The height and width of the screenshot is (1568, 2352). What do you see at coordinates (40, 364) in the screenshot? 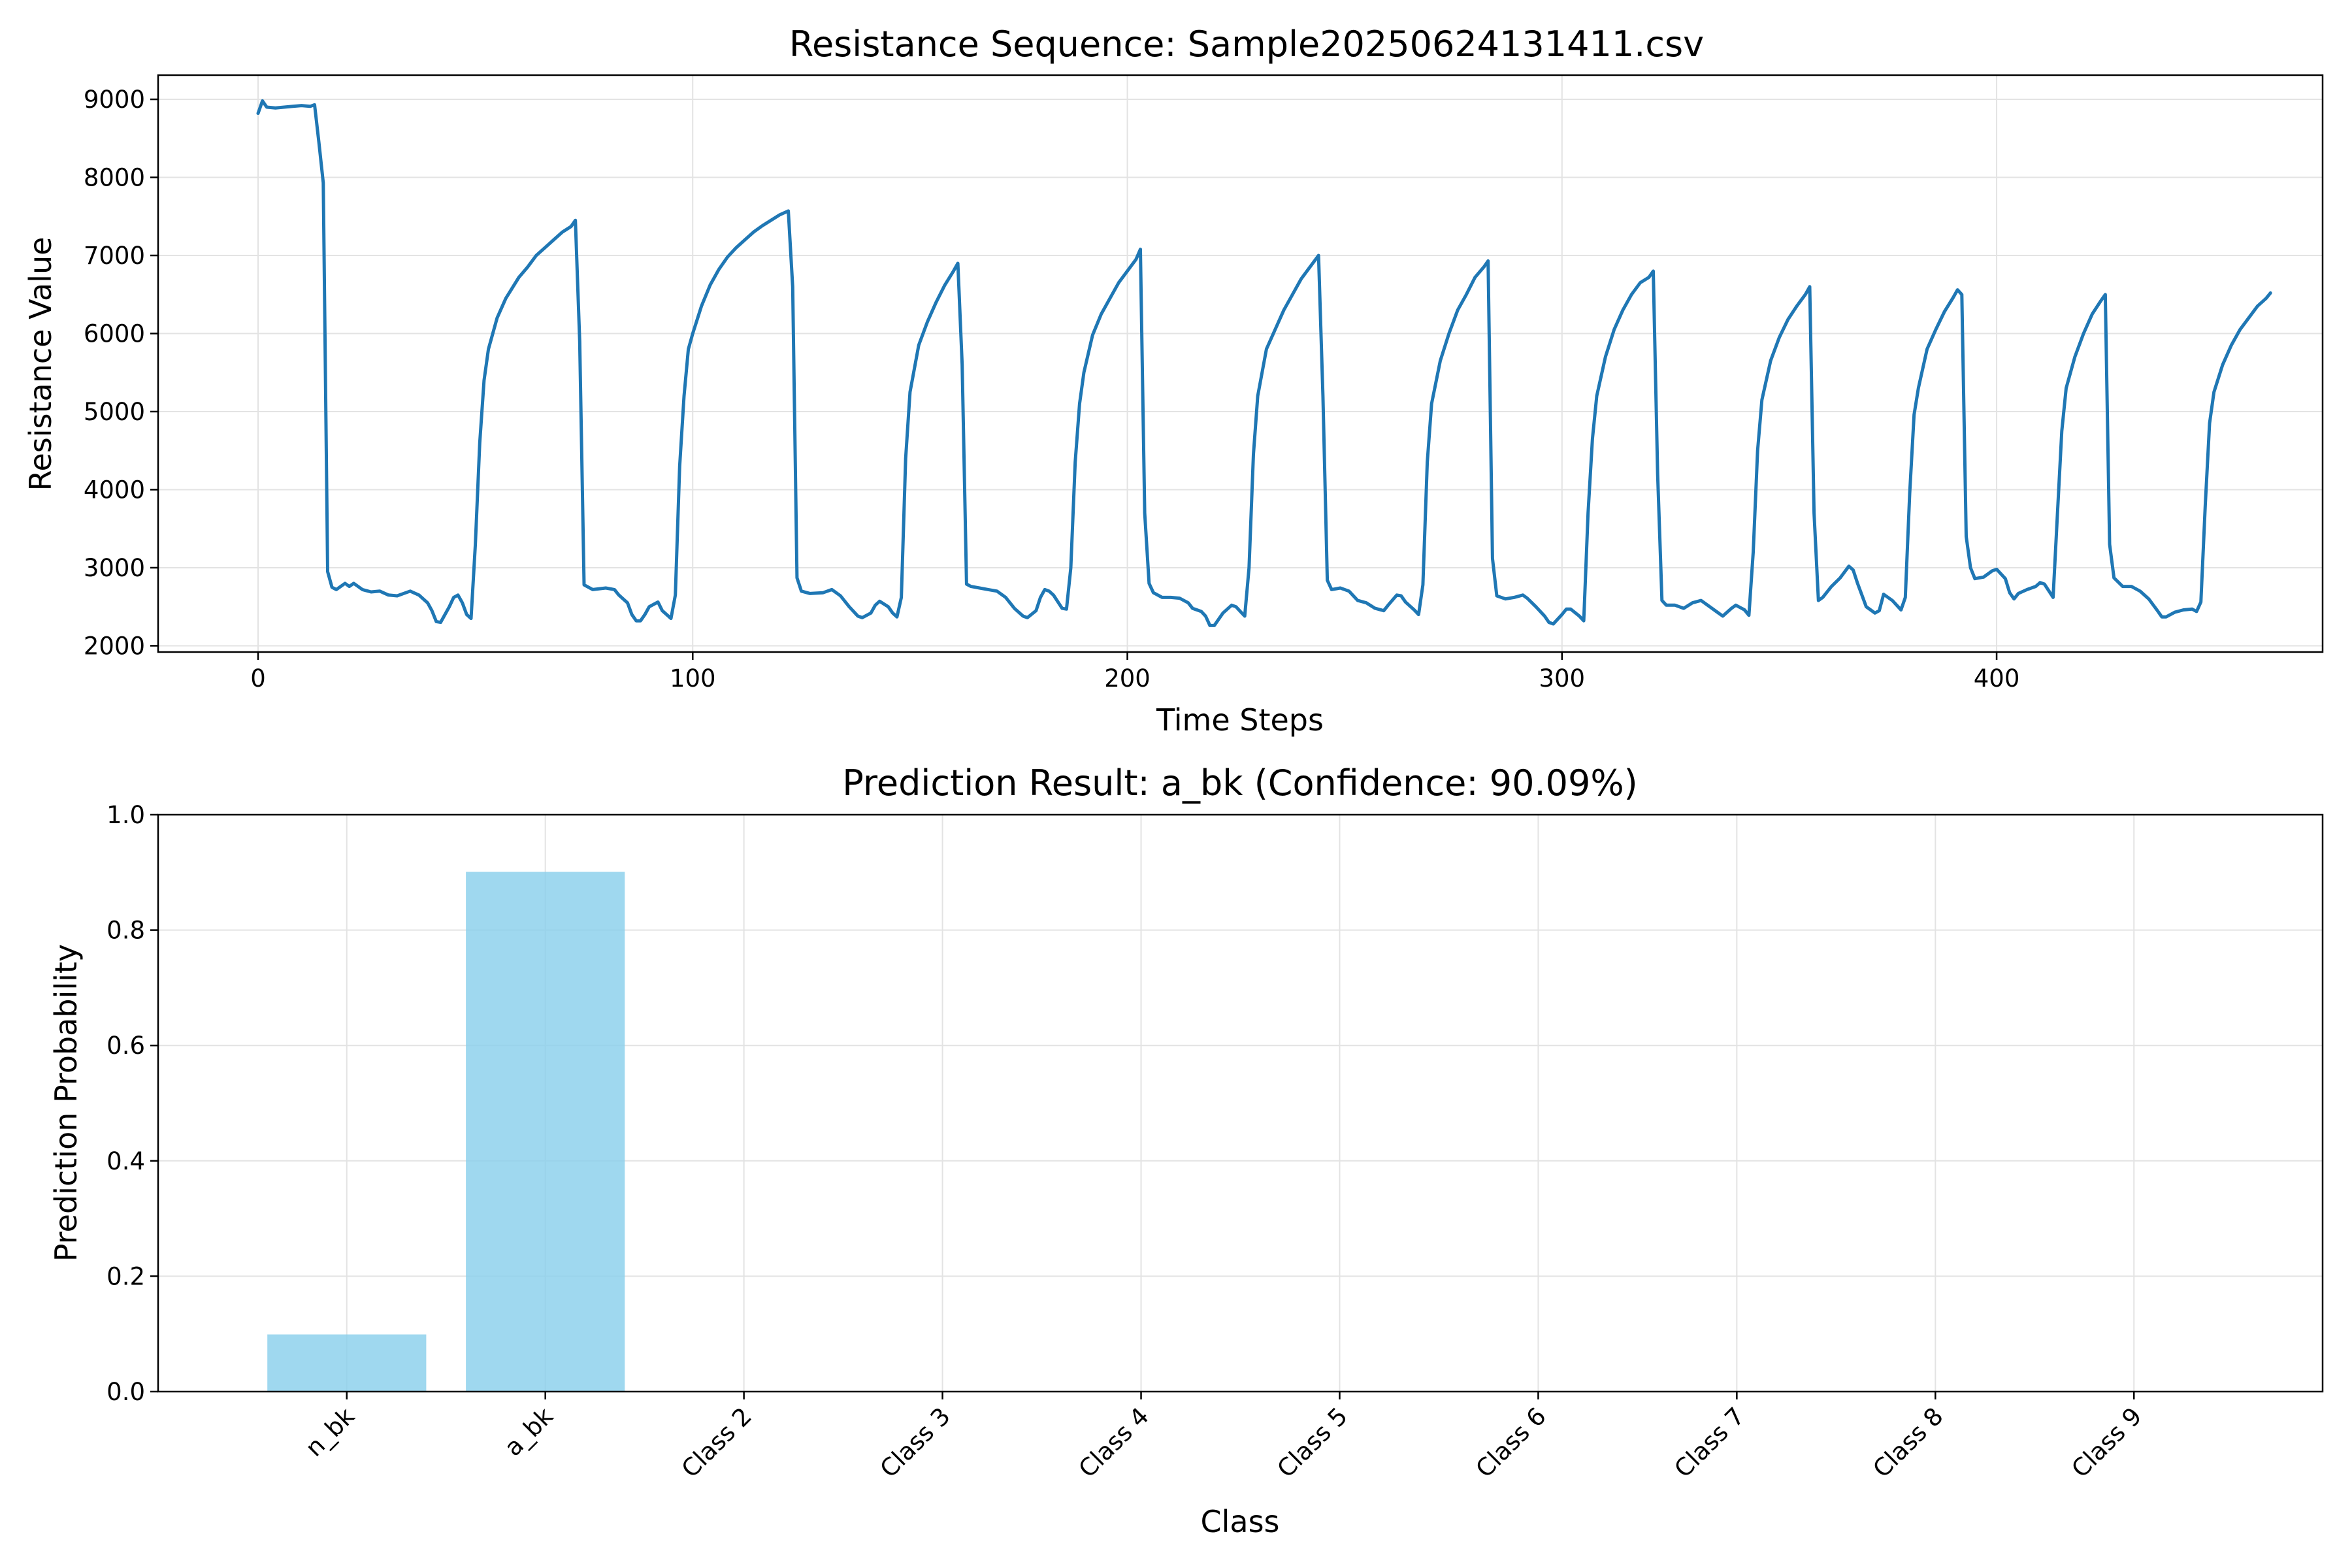
I see `line-chart-y-axis-label: Resistance Value` at bounding box center [40, 364].